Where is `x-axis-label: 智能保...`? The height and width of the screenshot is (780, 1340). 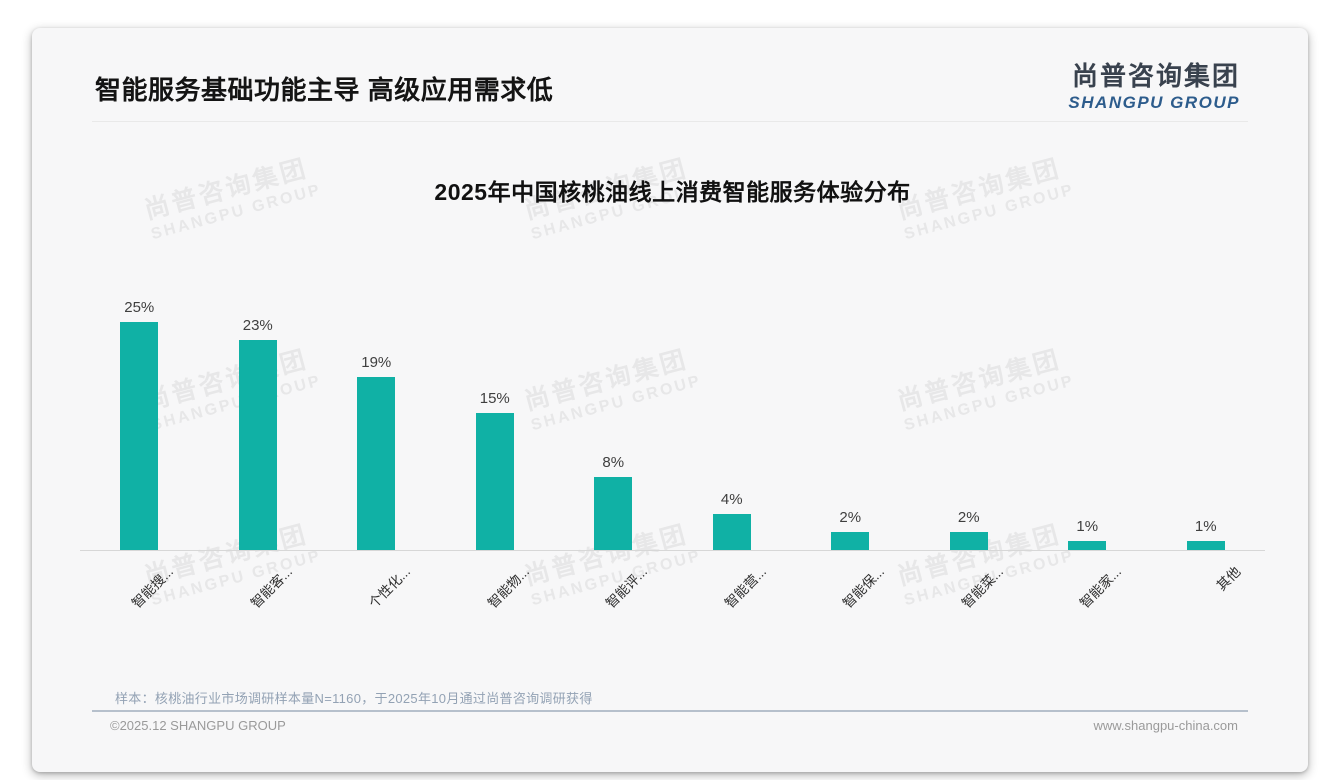 x-axis-label: 智能保... is located at coordinates (864, 587).